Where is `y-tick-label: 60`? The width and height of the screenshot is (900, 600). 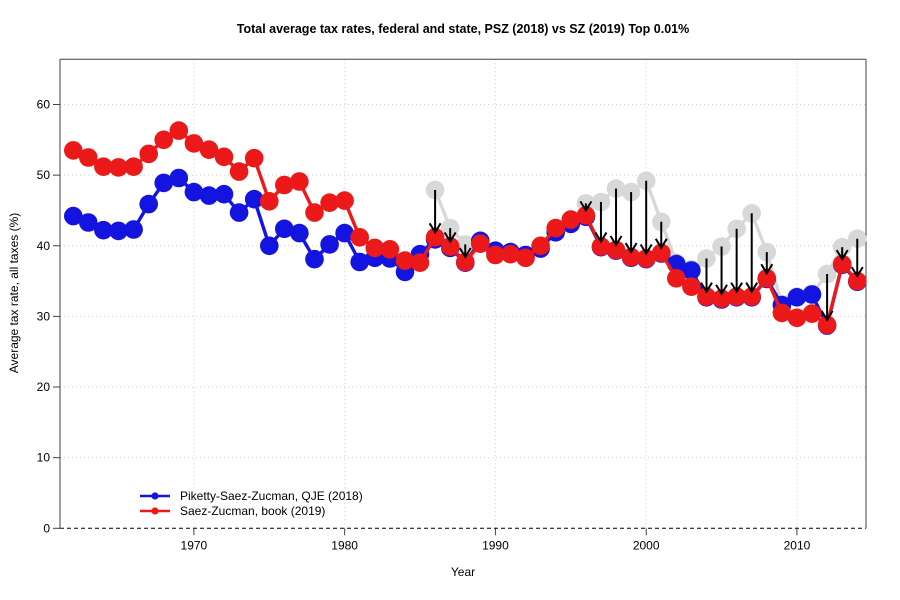 y-tick-label: 60 is located at coordinates (44, 105).